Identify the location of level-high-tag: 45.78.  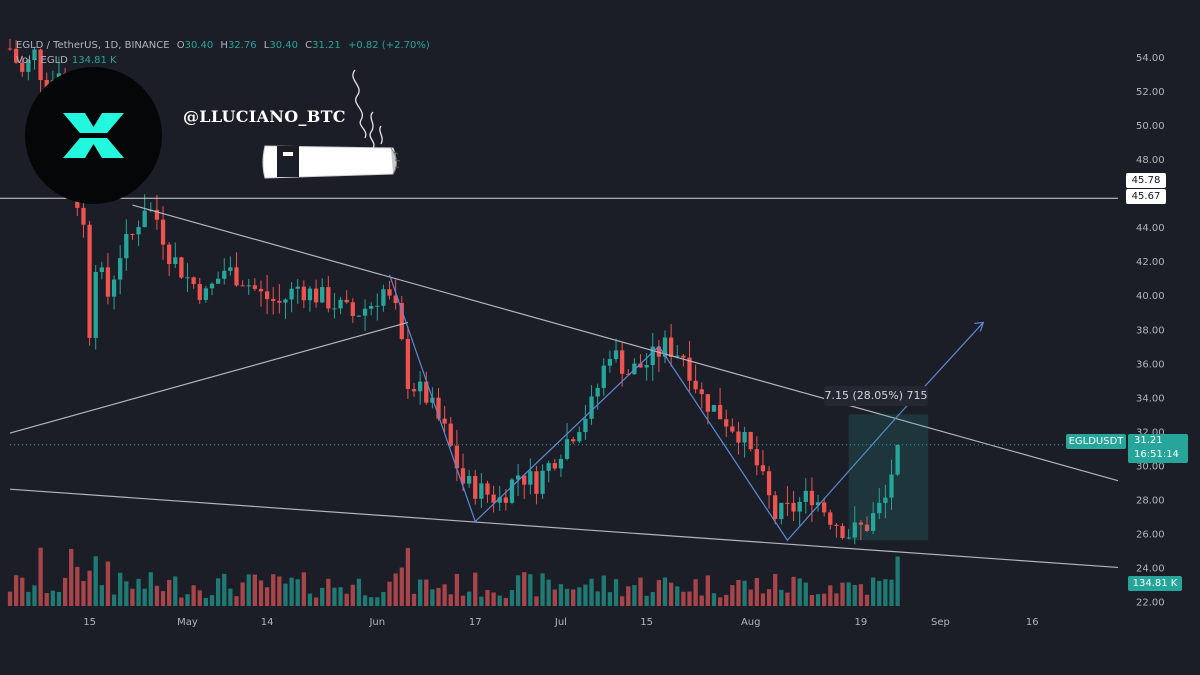
(1146, 180).